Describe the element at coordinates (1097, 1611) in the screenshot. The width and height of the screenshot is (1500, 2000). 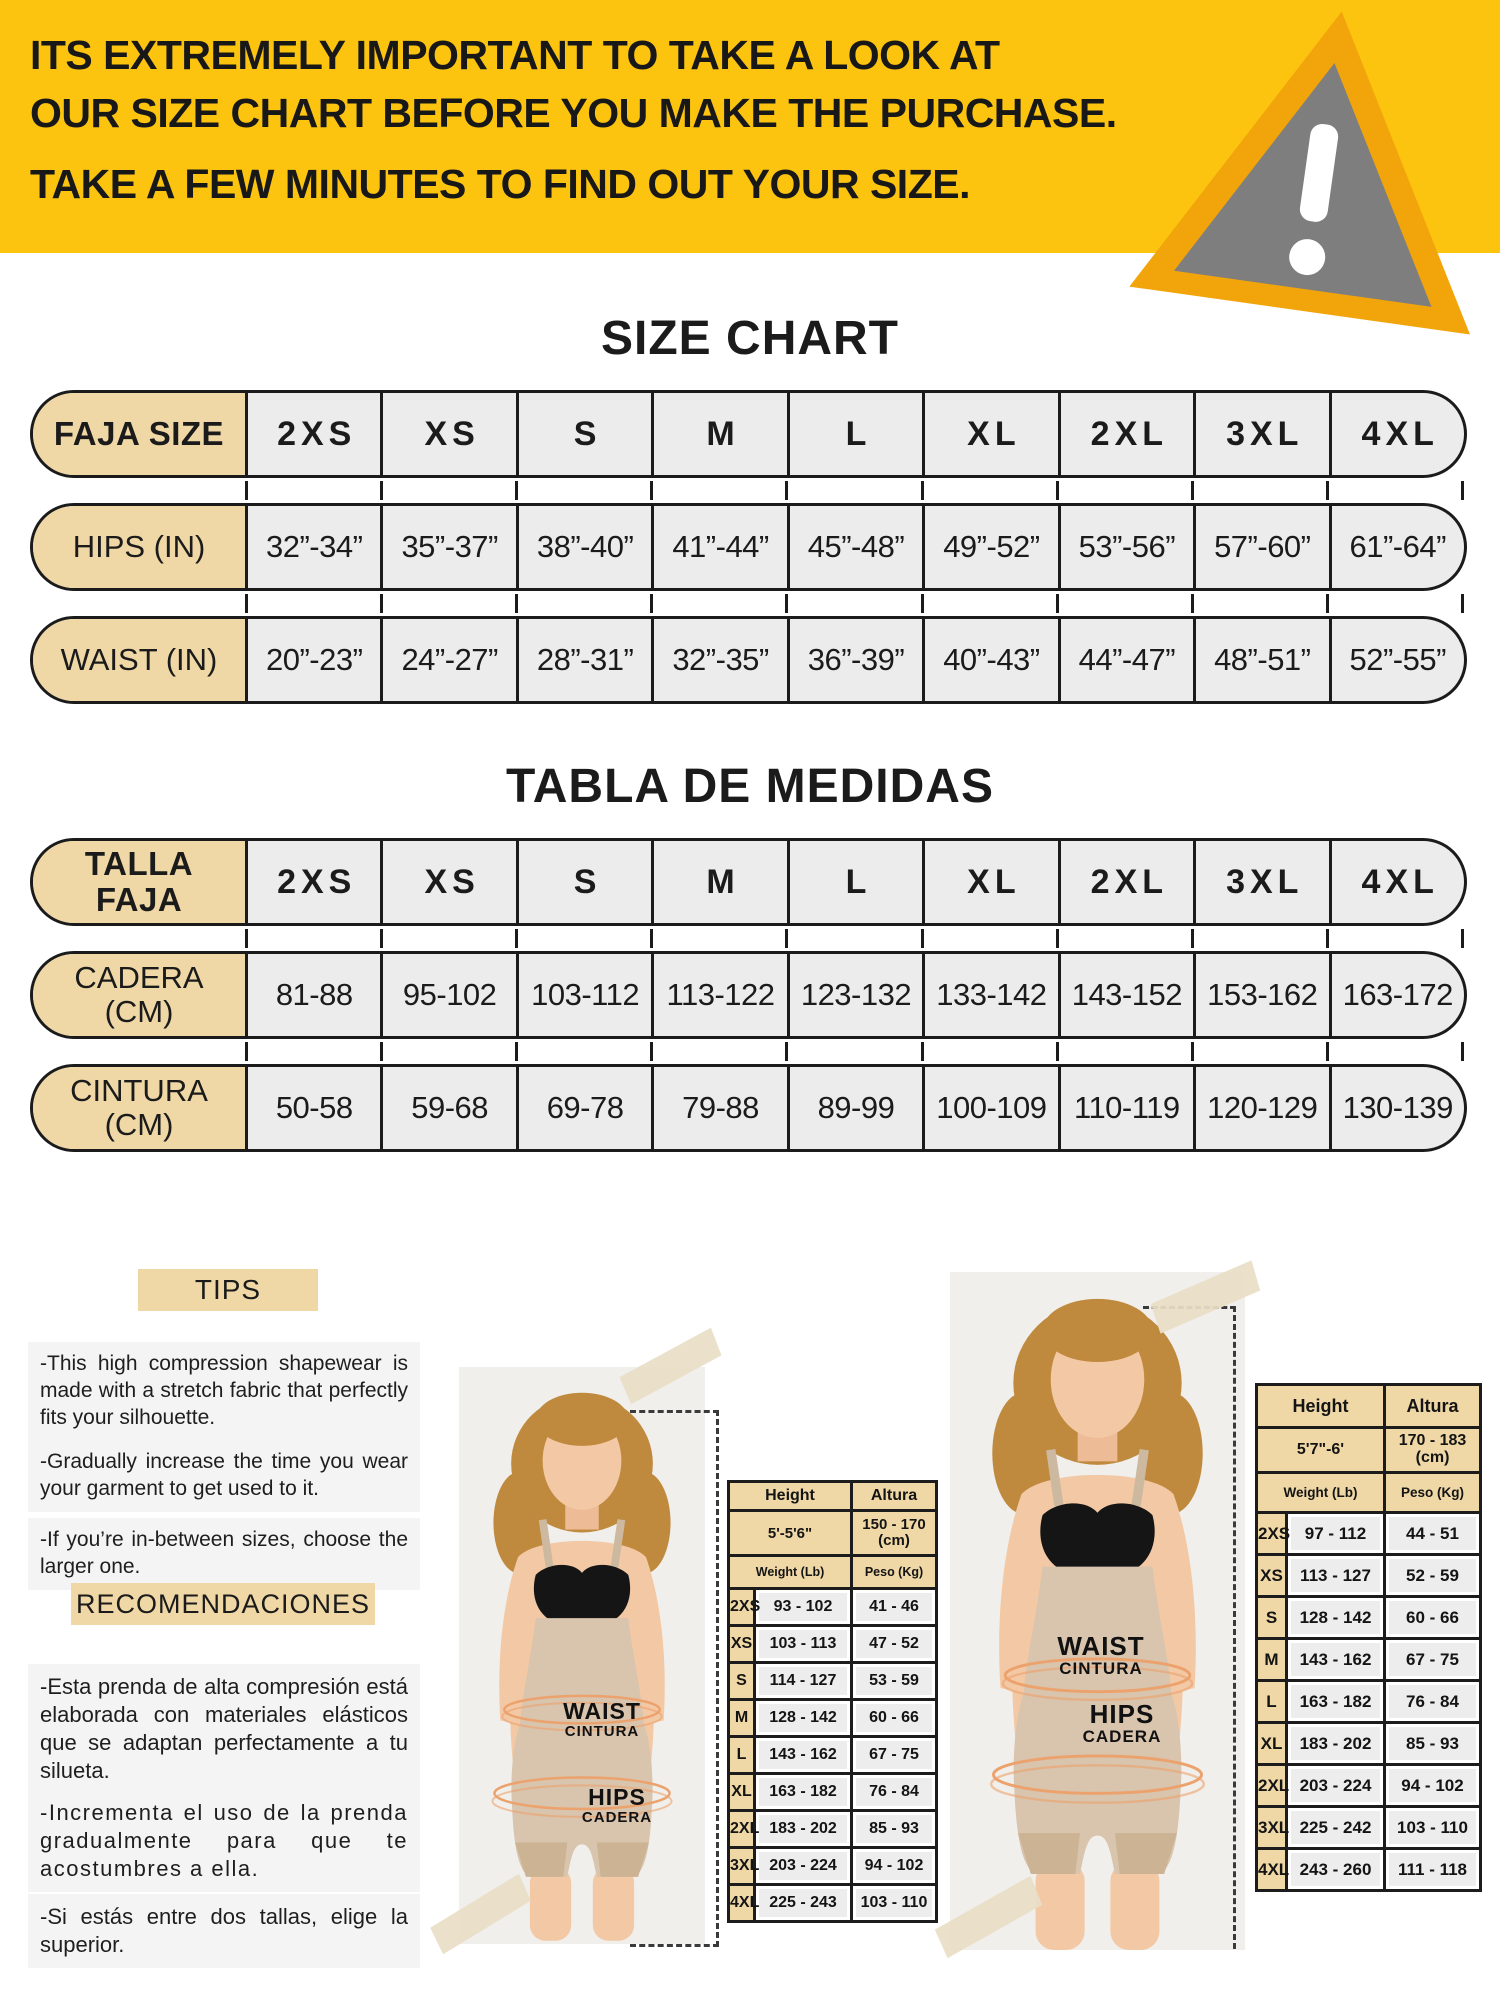
I see `model-photo-tall` at that location.